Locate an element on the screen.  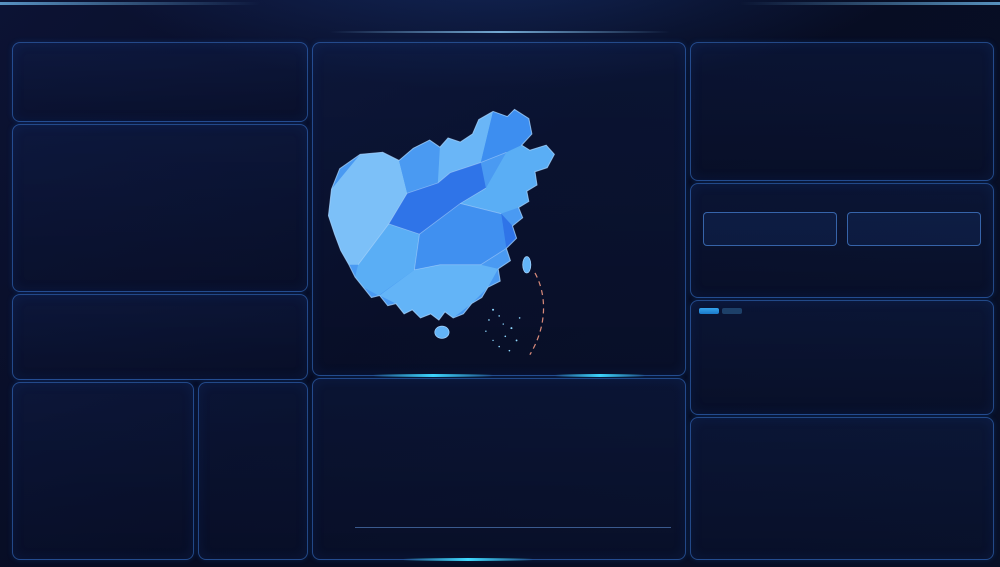
panel-total-count is located at coordinates (160, 82).